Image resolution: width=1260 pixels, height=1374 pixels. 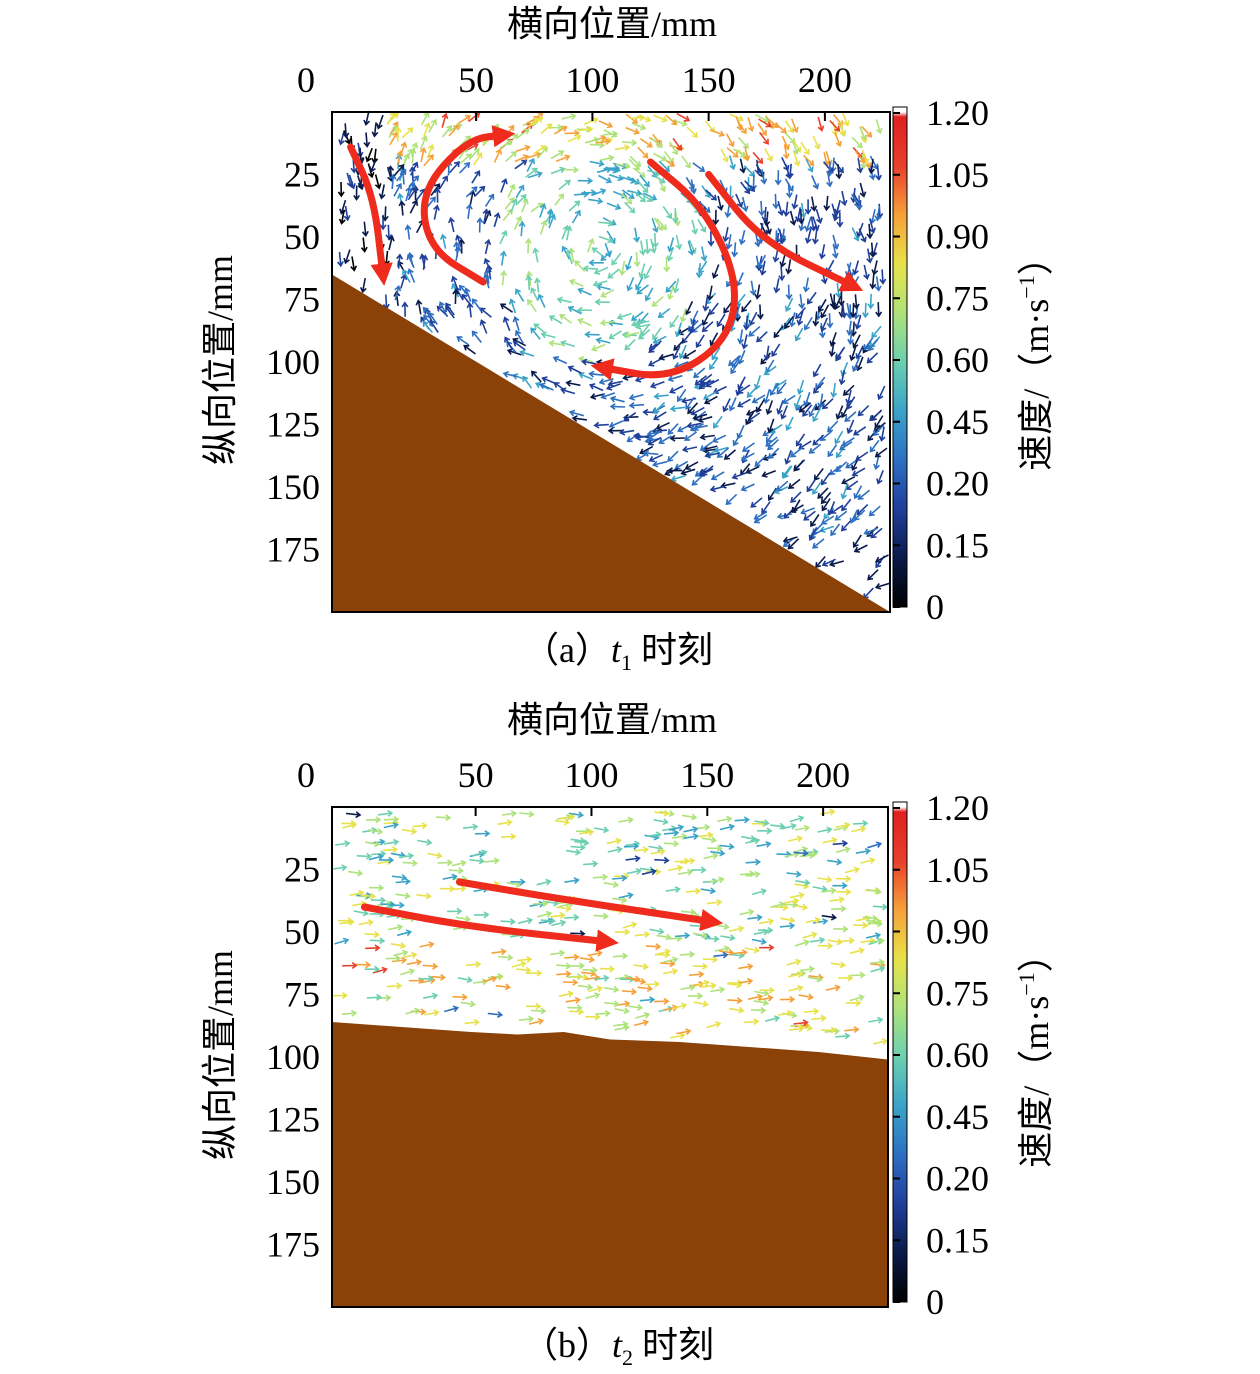 I want to click on colorbar-gradient, so click(x=900, y=357).